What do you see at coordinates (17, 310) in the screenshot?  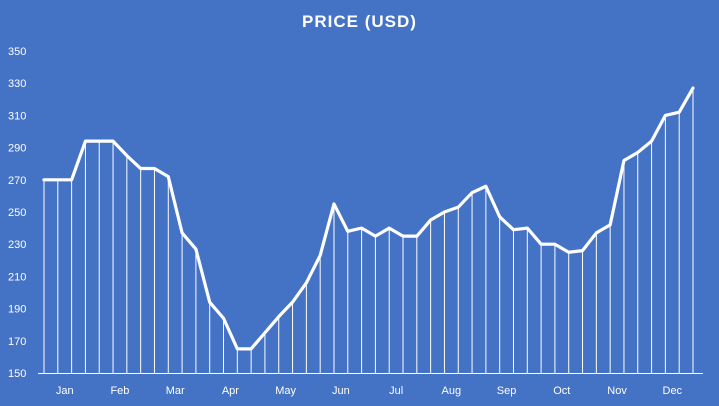 I see `y-tick-label: 190` at bounding box center [17, 310].